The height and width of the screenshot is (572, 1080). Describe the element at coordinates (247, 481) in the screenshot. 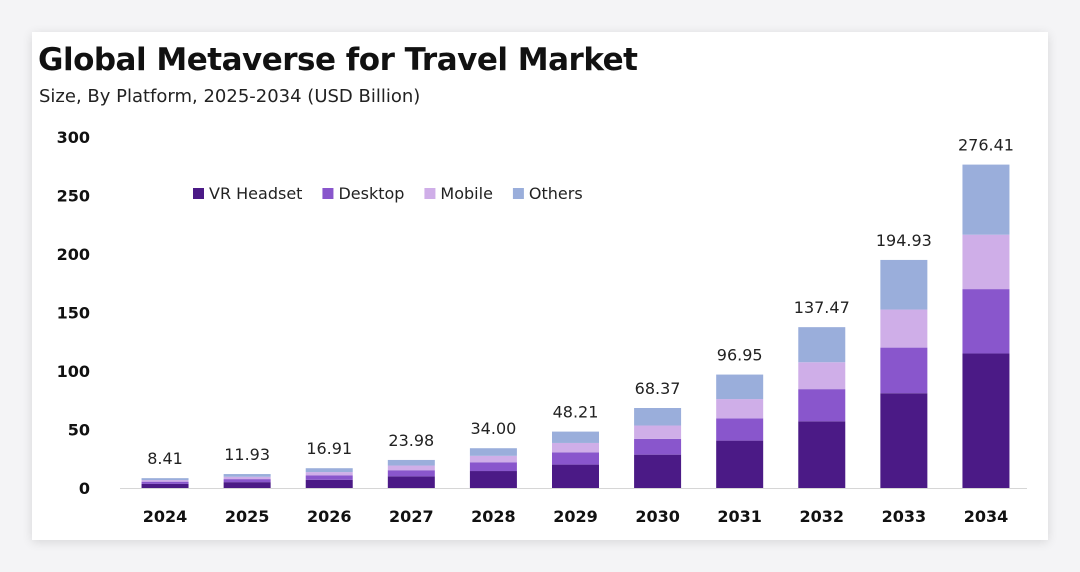

I see `bar-segment-desktop-2025` at that location.